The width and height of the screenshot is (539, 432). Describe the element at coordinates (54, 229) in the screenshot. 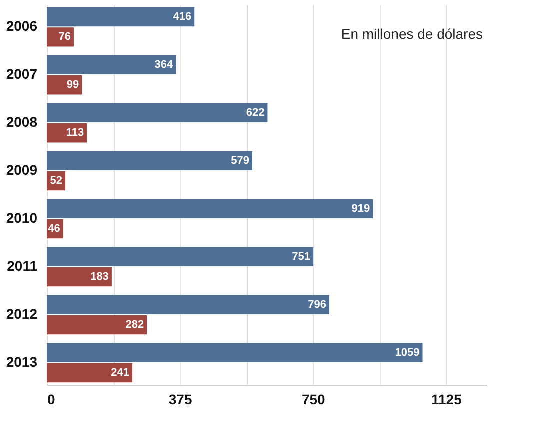

I see `data-label: 46` at that location.